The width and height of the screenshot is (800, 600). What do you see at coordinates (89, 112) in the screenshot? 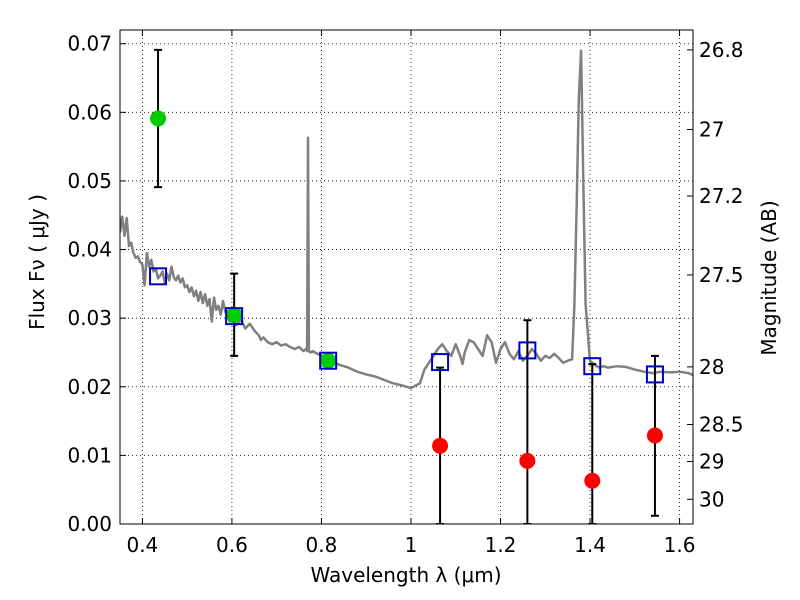
I see `y-tick-label: 0.06` at bounding box center [89, 112].